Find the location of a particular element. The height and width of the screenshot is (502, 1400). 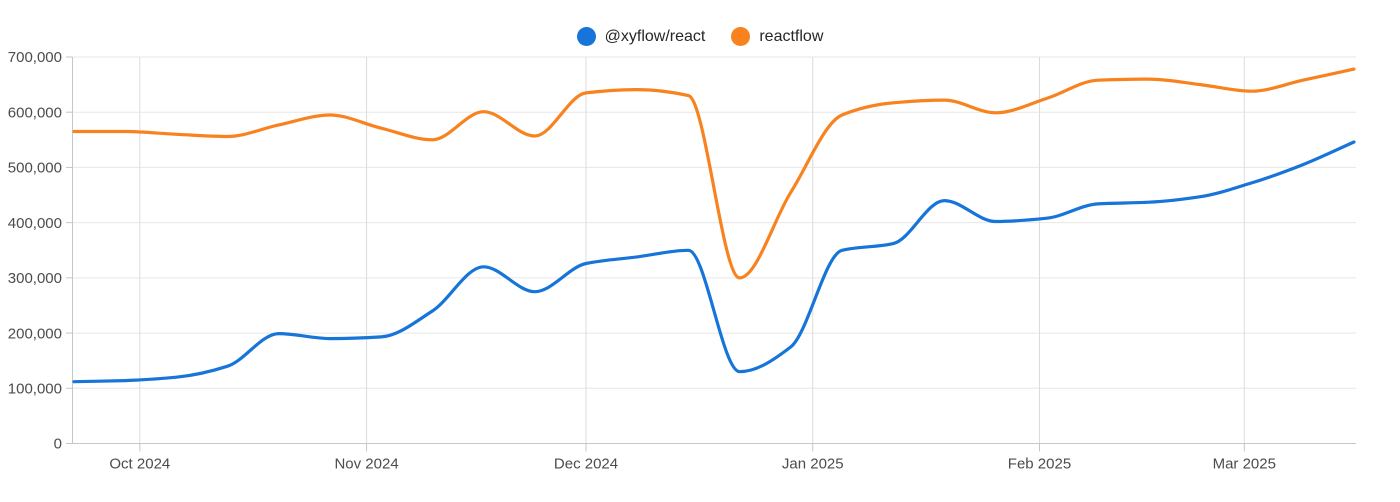

chart-legend: @xyflow/react reactflow is located at coordinates (700, 36).